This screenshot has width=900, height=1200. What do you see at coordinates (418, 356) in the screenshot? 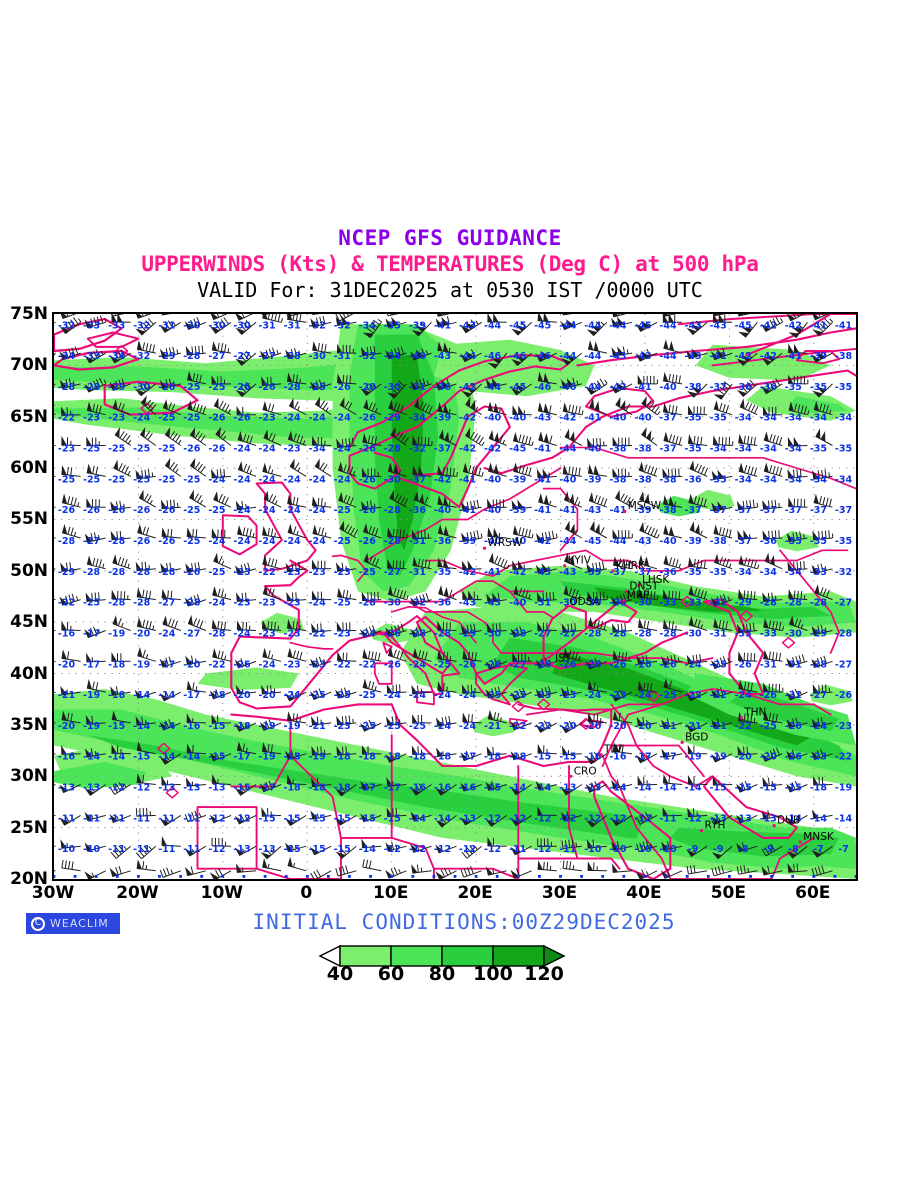
I see `temperature-value: -40` at bounding box center [418, 356].